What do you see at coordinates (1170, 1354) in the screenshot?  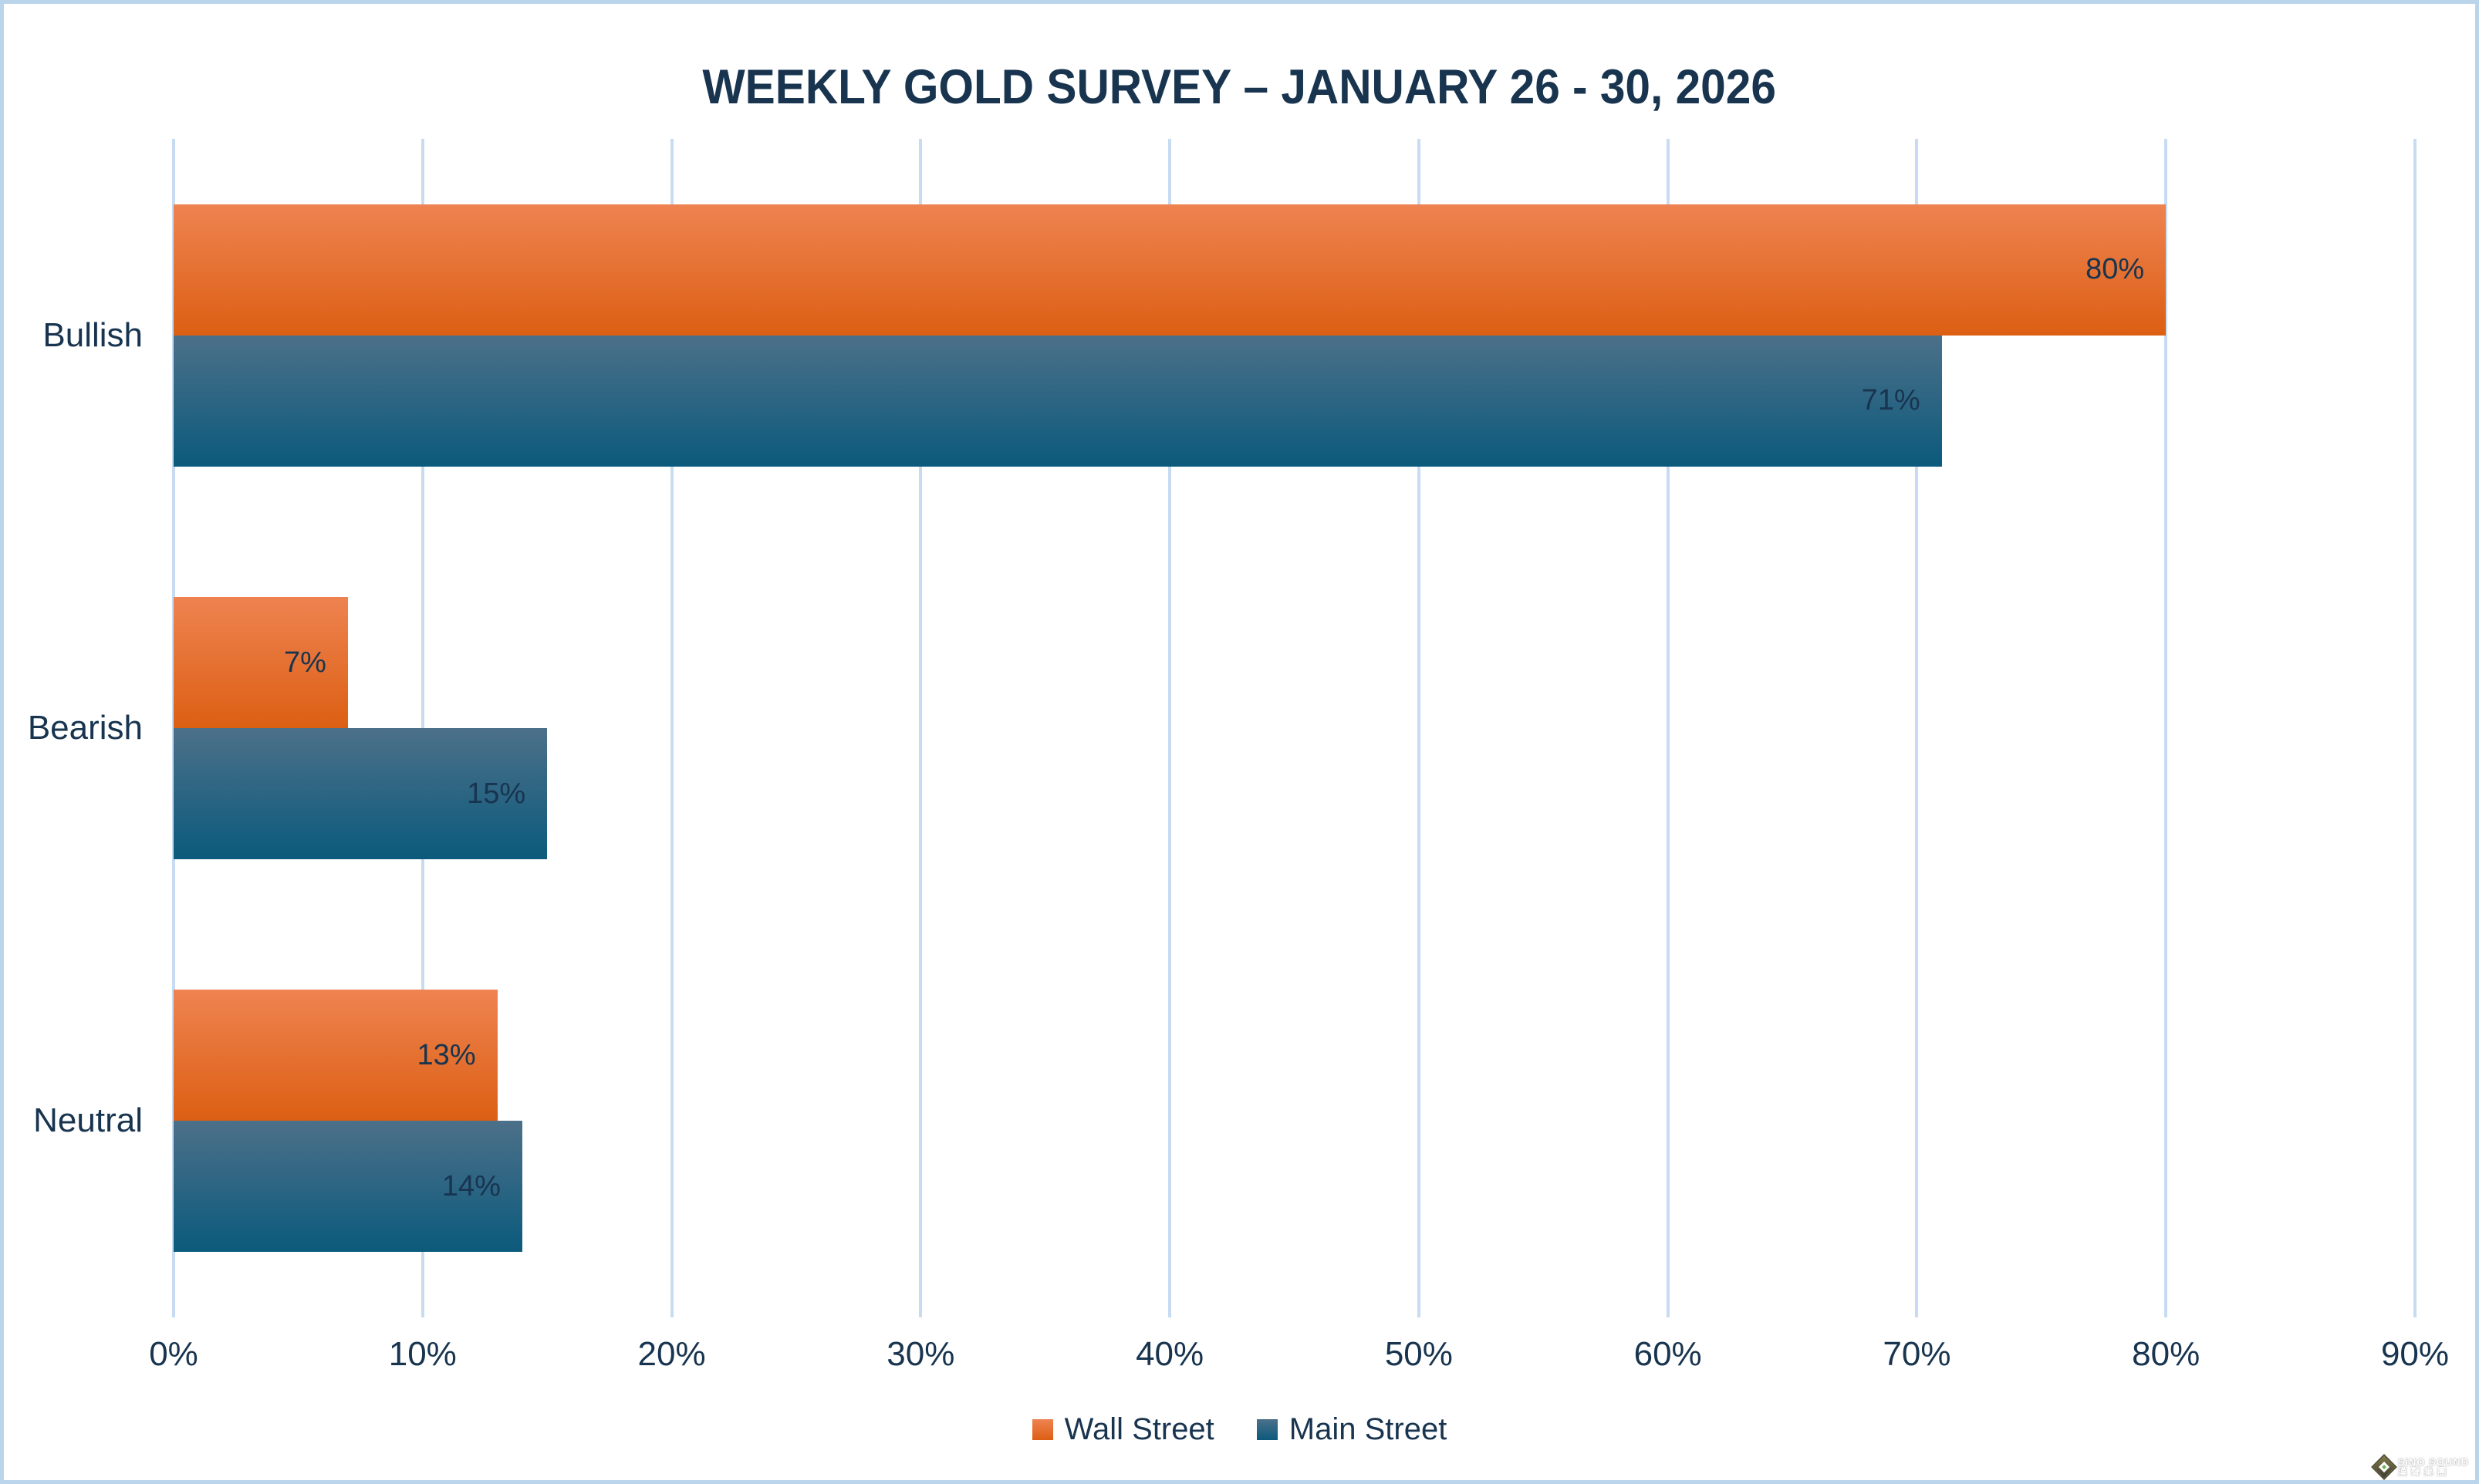 I see `x-tick-40%: 40%` at bounding box center [1170, 1354].